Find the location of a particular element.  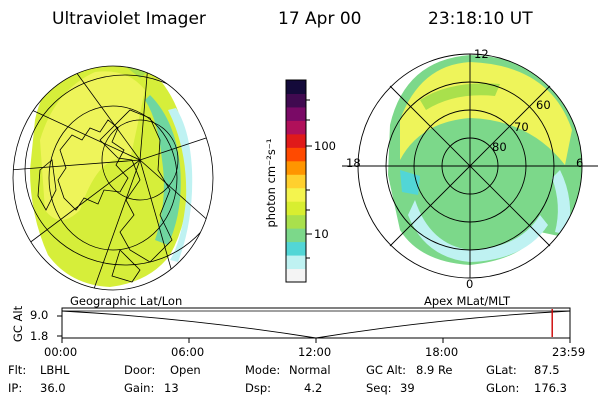

colorbar-tick-100: 100 is located at coordinates (325, 146).